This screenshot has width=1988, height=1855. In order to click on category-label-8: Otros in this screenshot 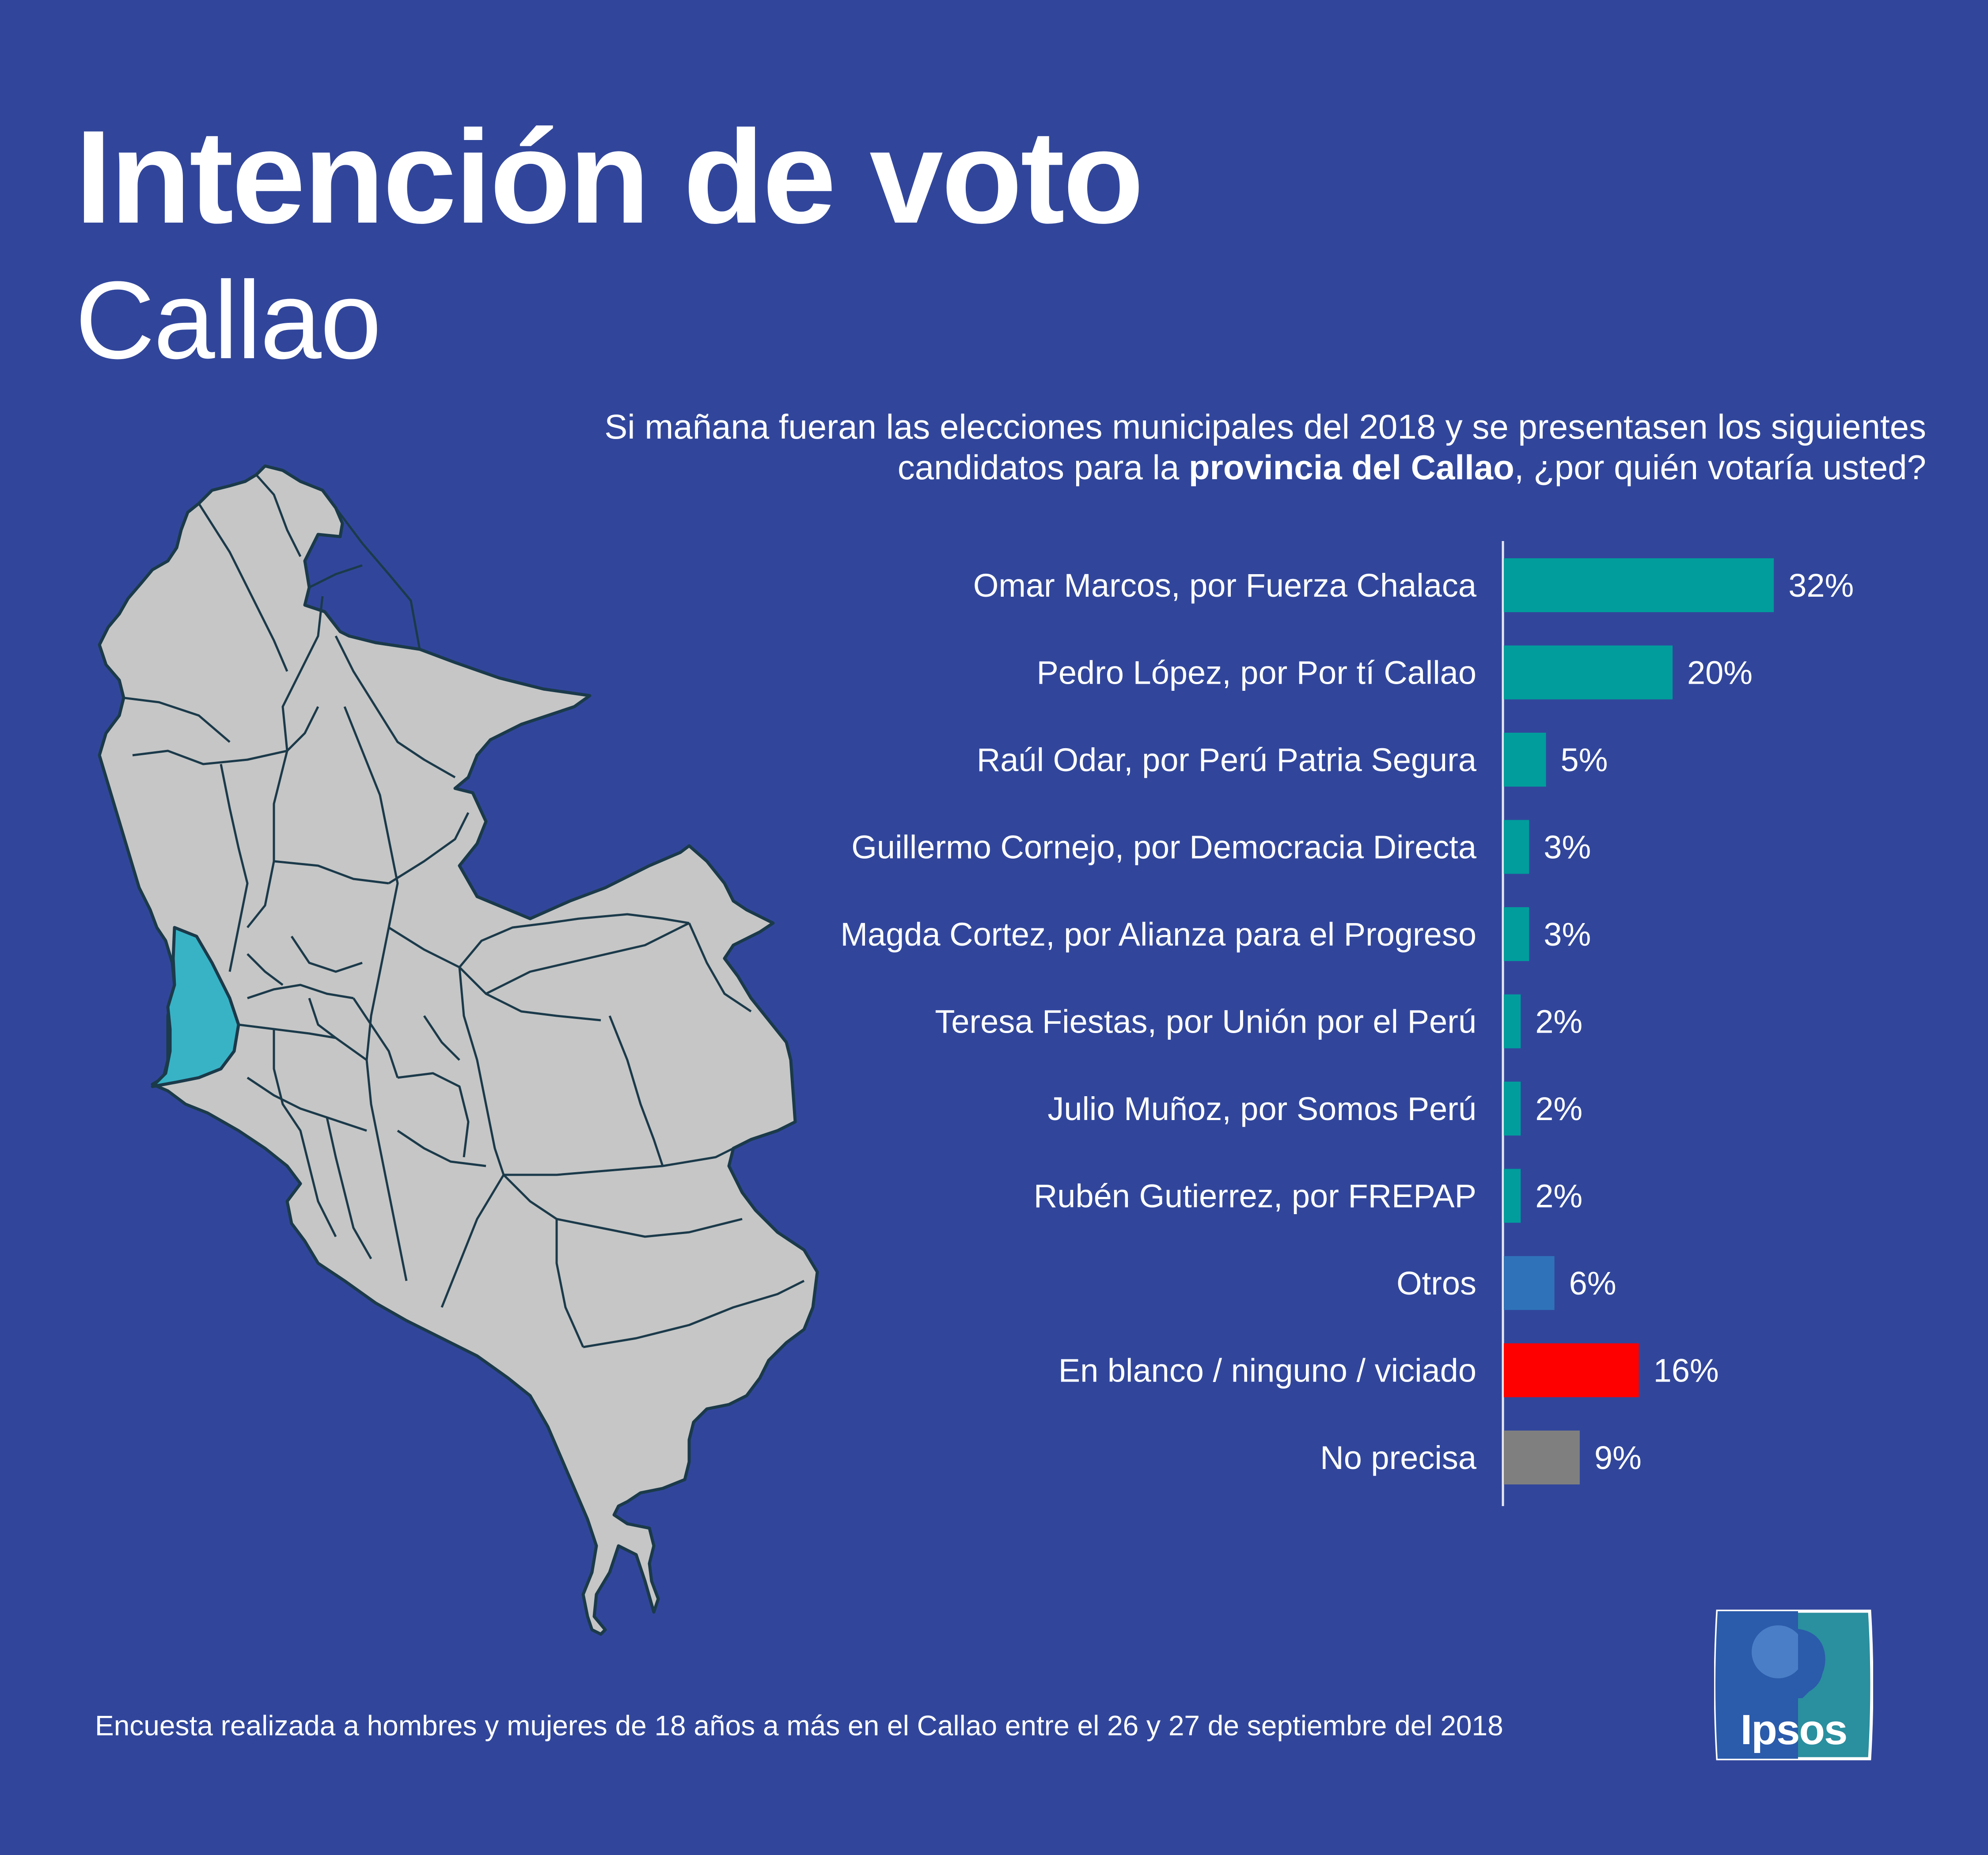, I will do `click(1436, 1283)`.